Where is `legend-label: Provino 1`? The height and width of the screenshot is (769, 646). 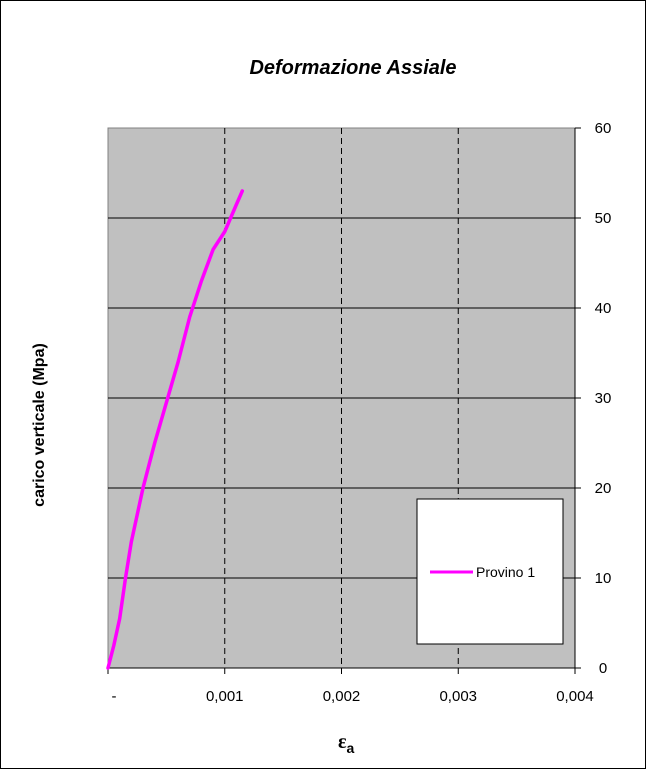 legend-label: Provino 1 is located at coordinates (505, 572).